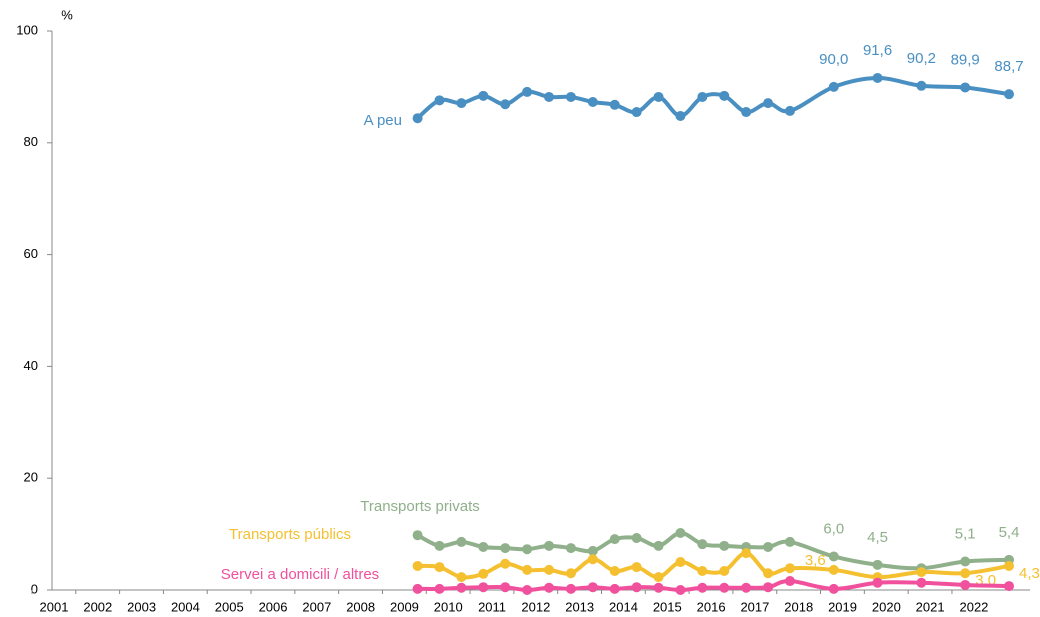 This screenshot has height=617, width=1040. I want to click on series-label: Servei a domicili / altres, so click(300, 574).